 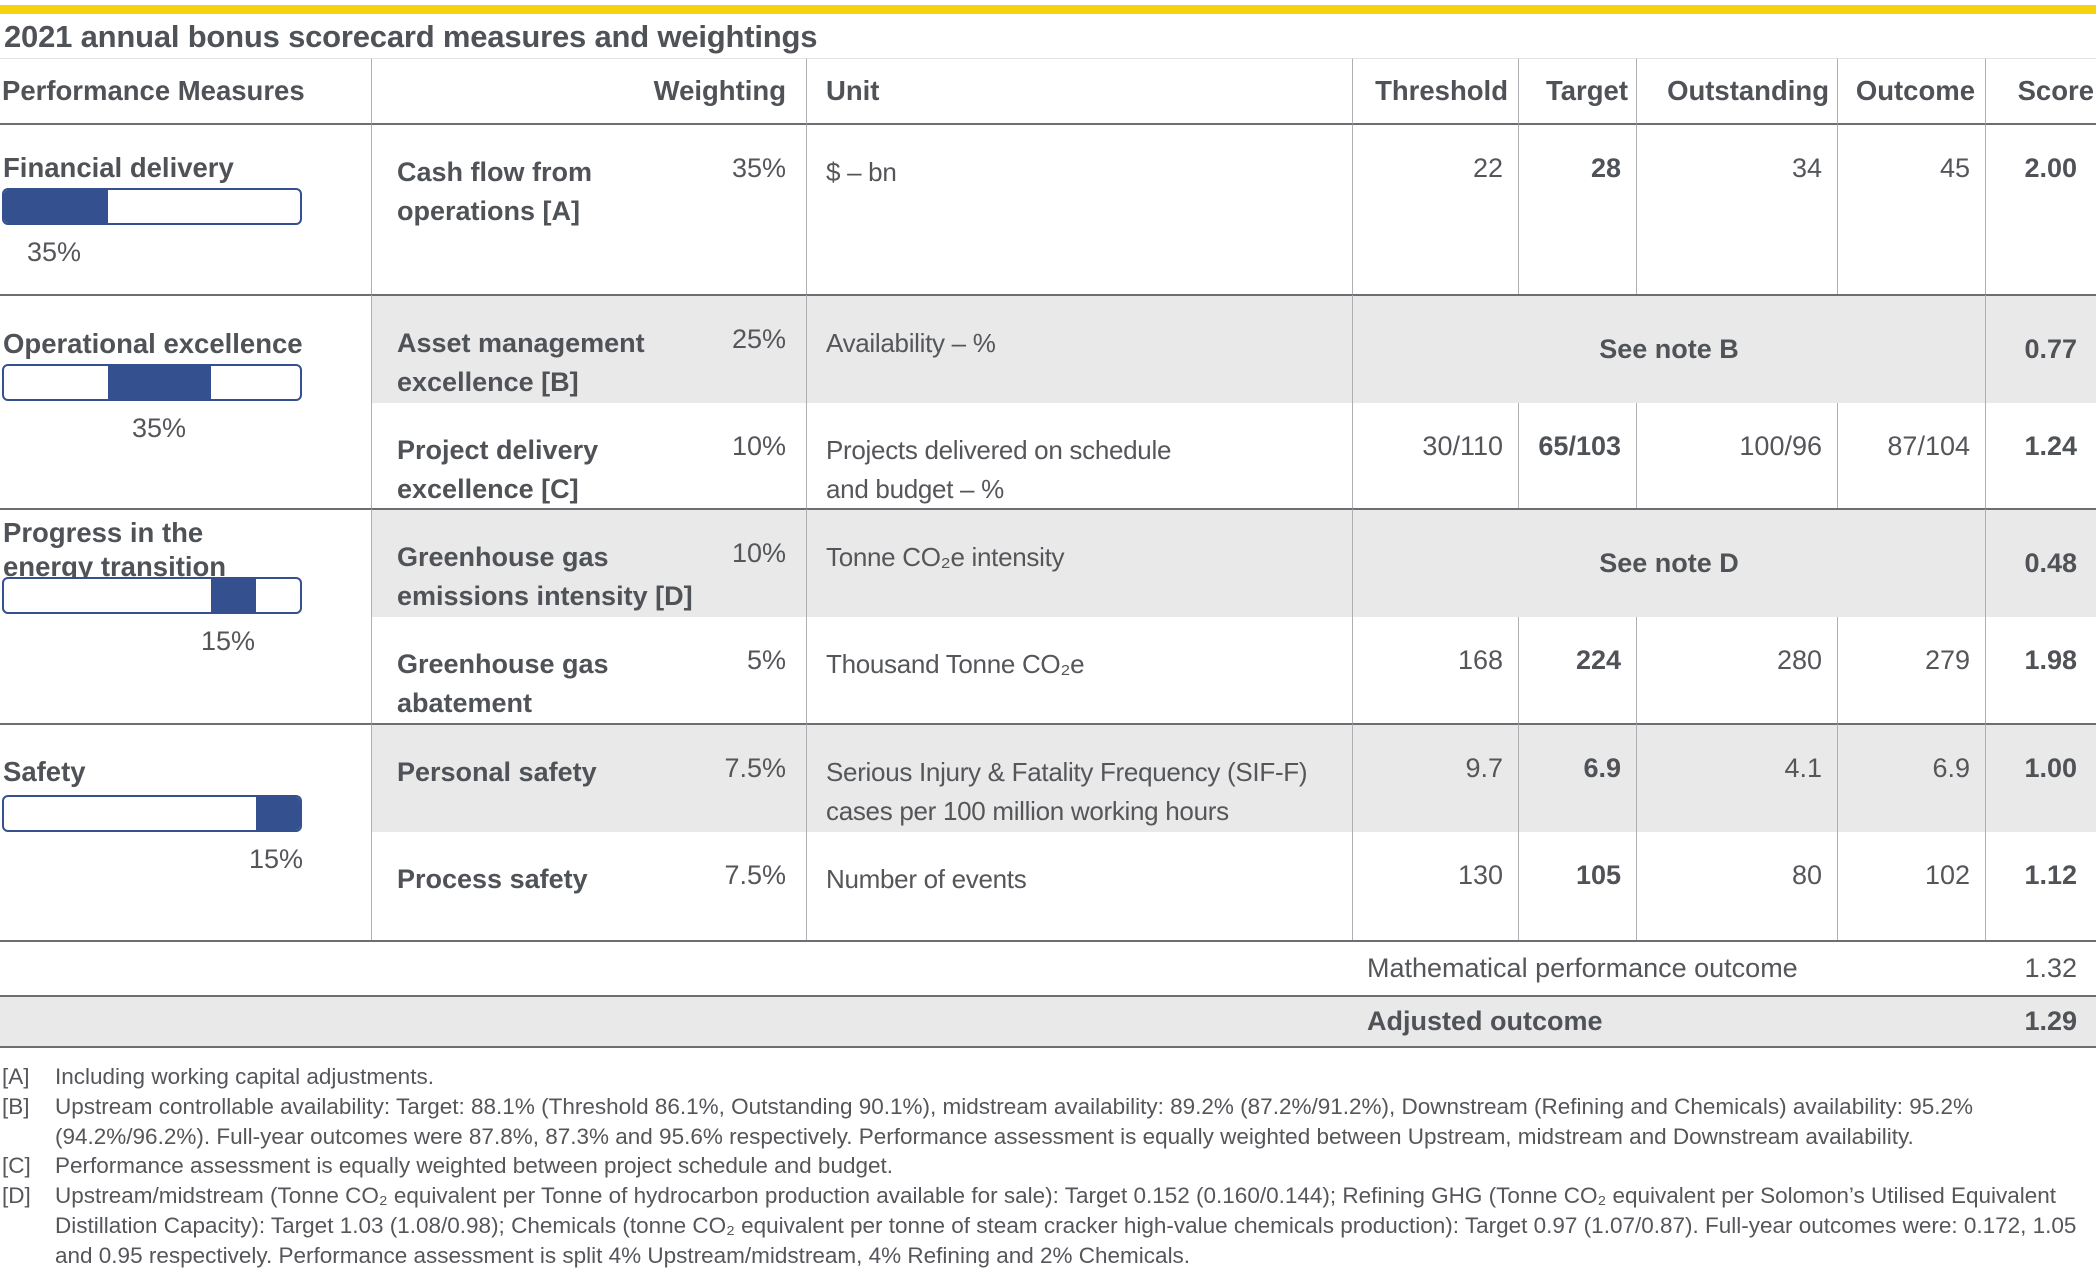 I want to click on group-title: Safety, so click(x=44, y=771).